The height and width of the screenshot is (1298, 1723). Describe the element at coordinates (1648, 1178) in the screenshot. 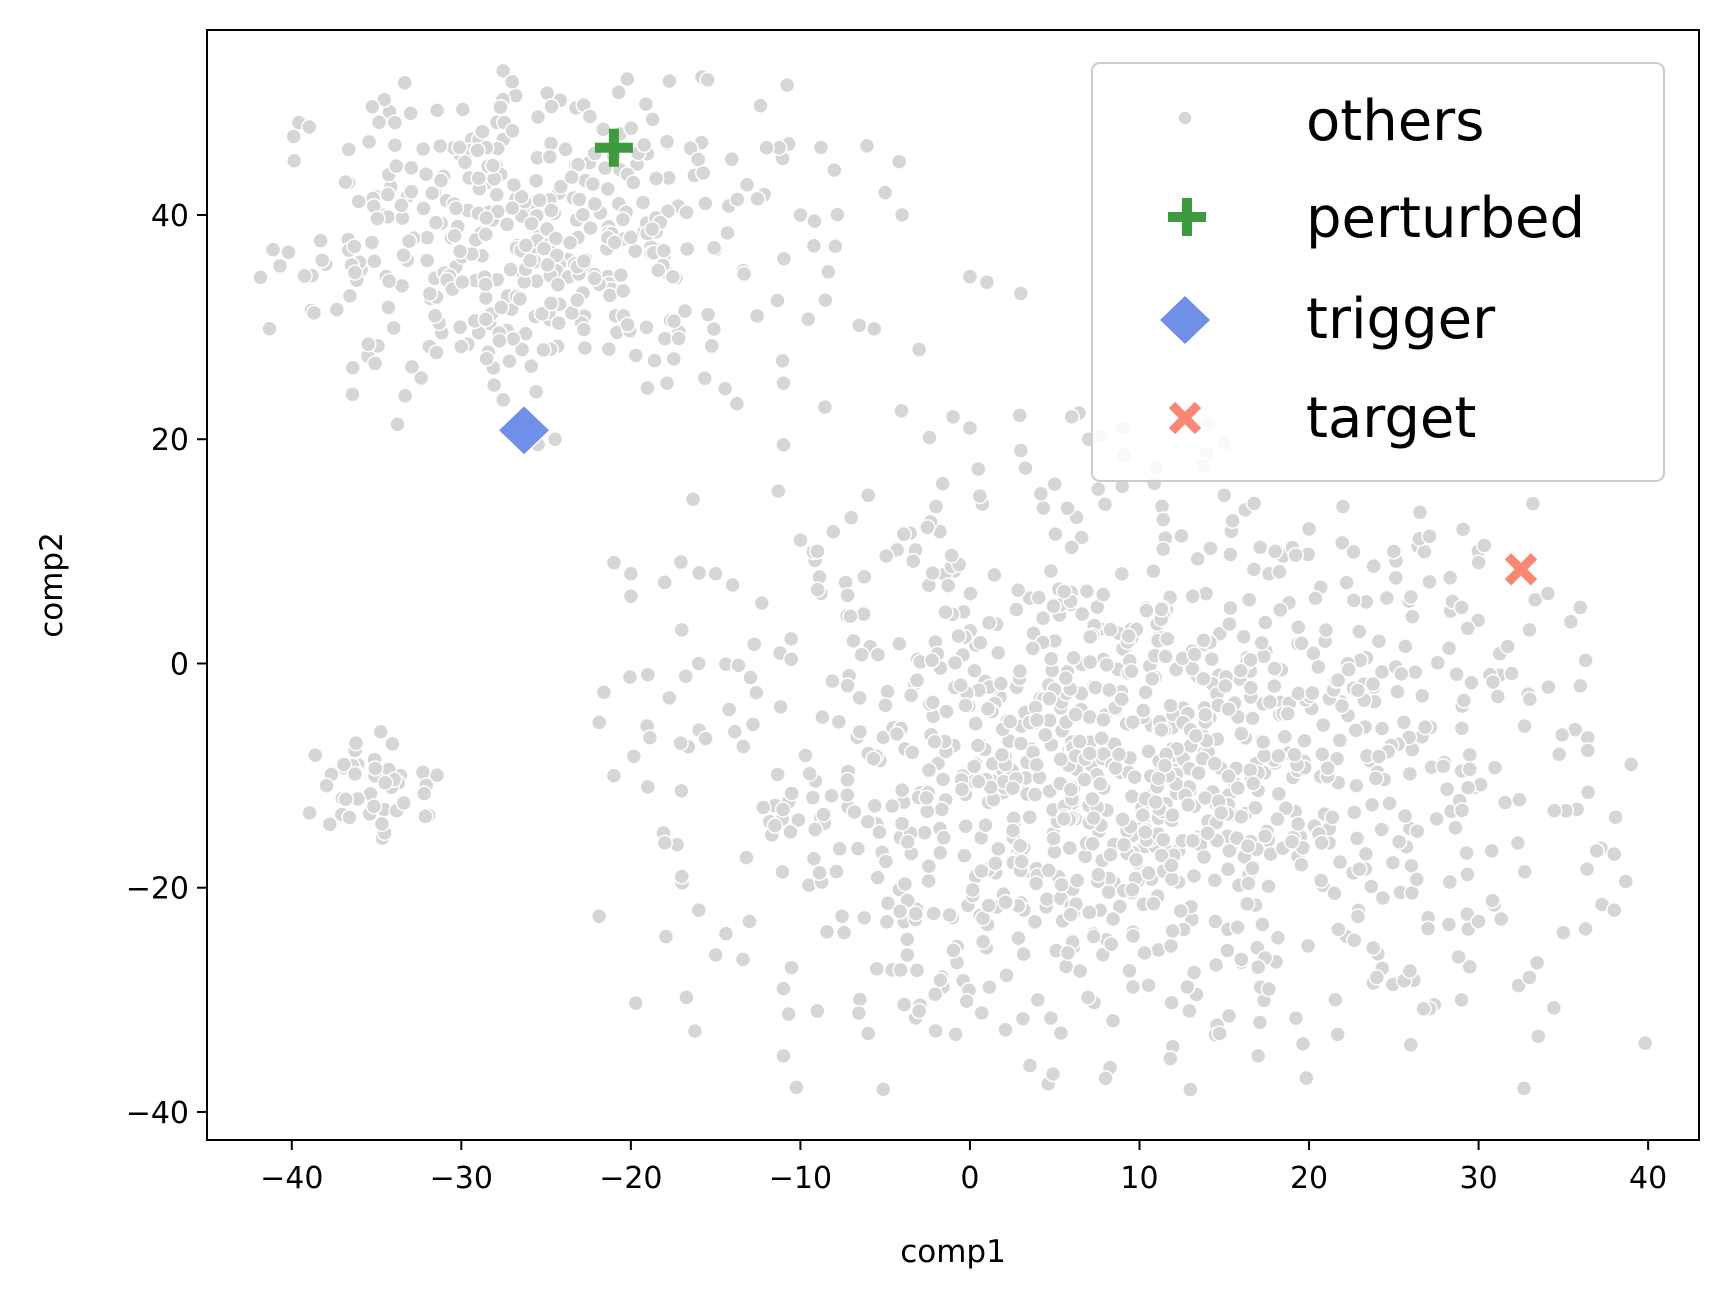

I see `x-tick-label: 40` at that location.